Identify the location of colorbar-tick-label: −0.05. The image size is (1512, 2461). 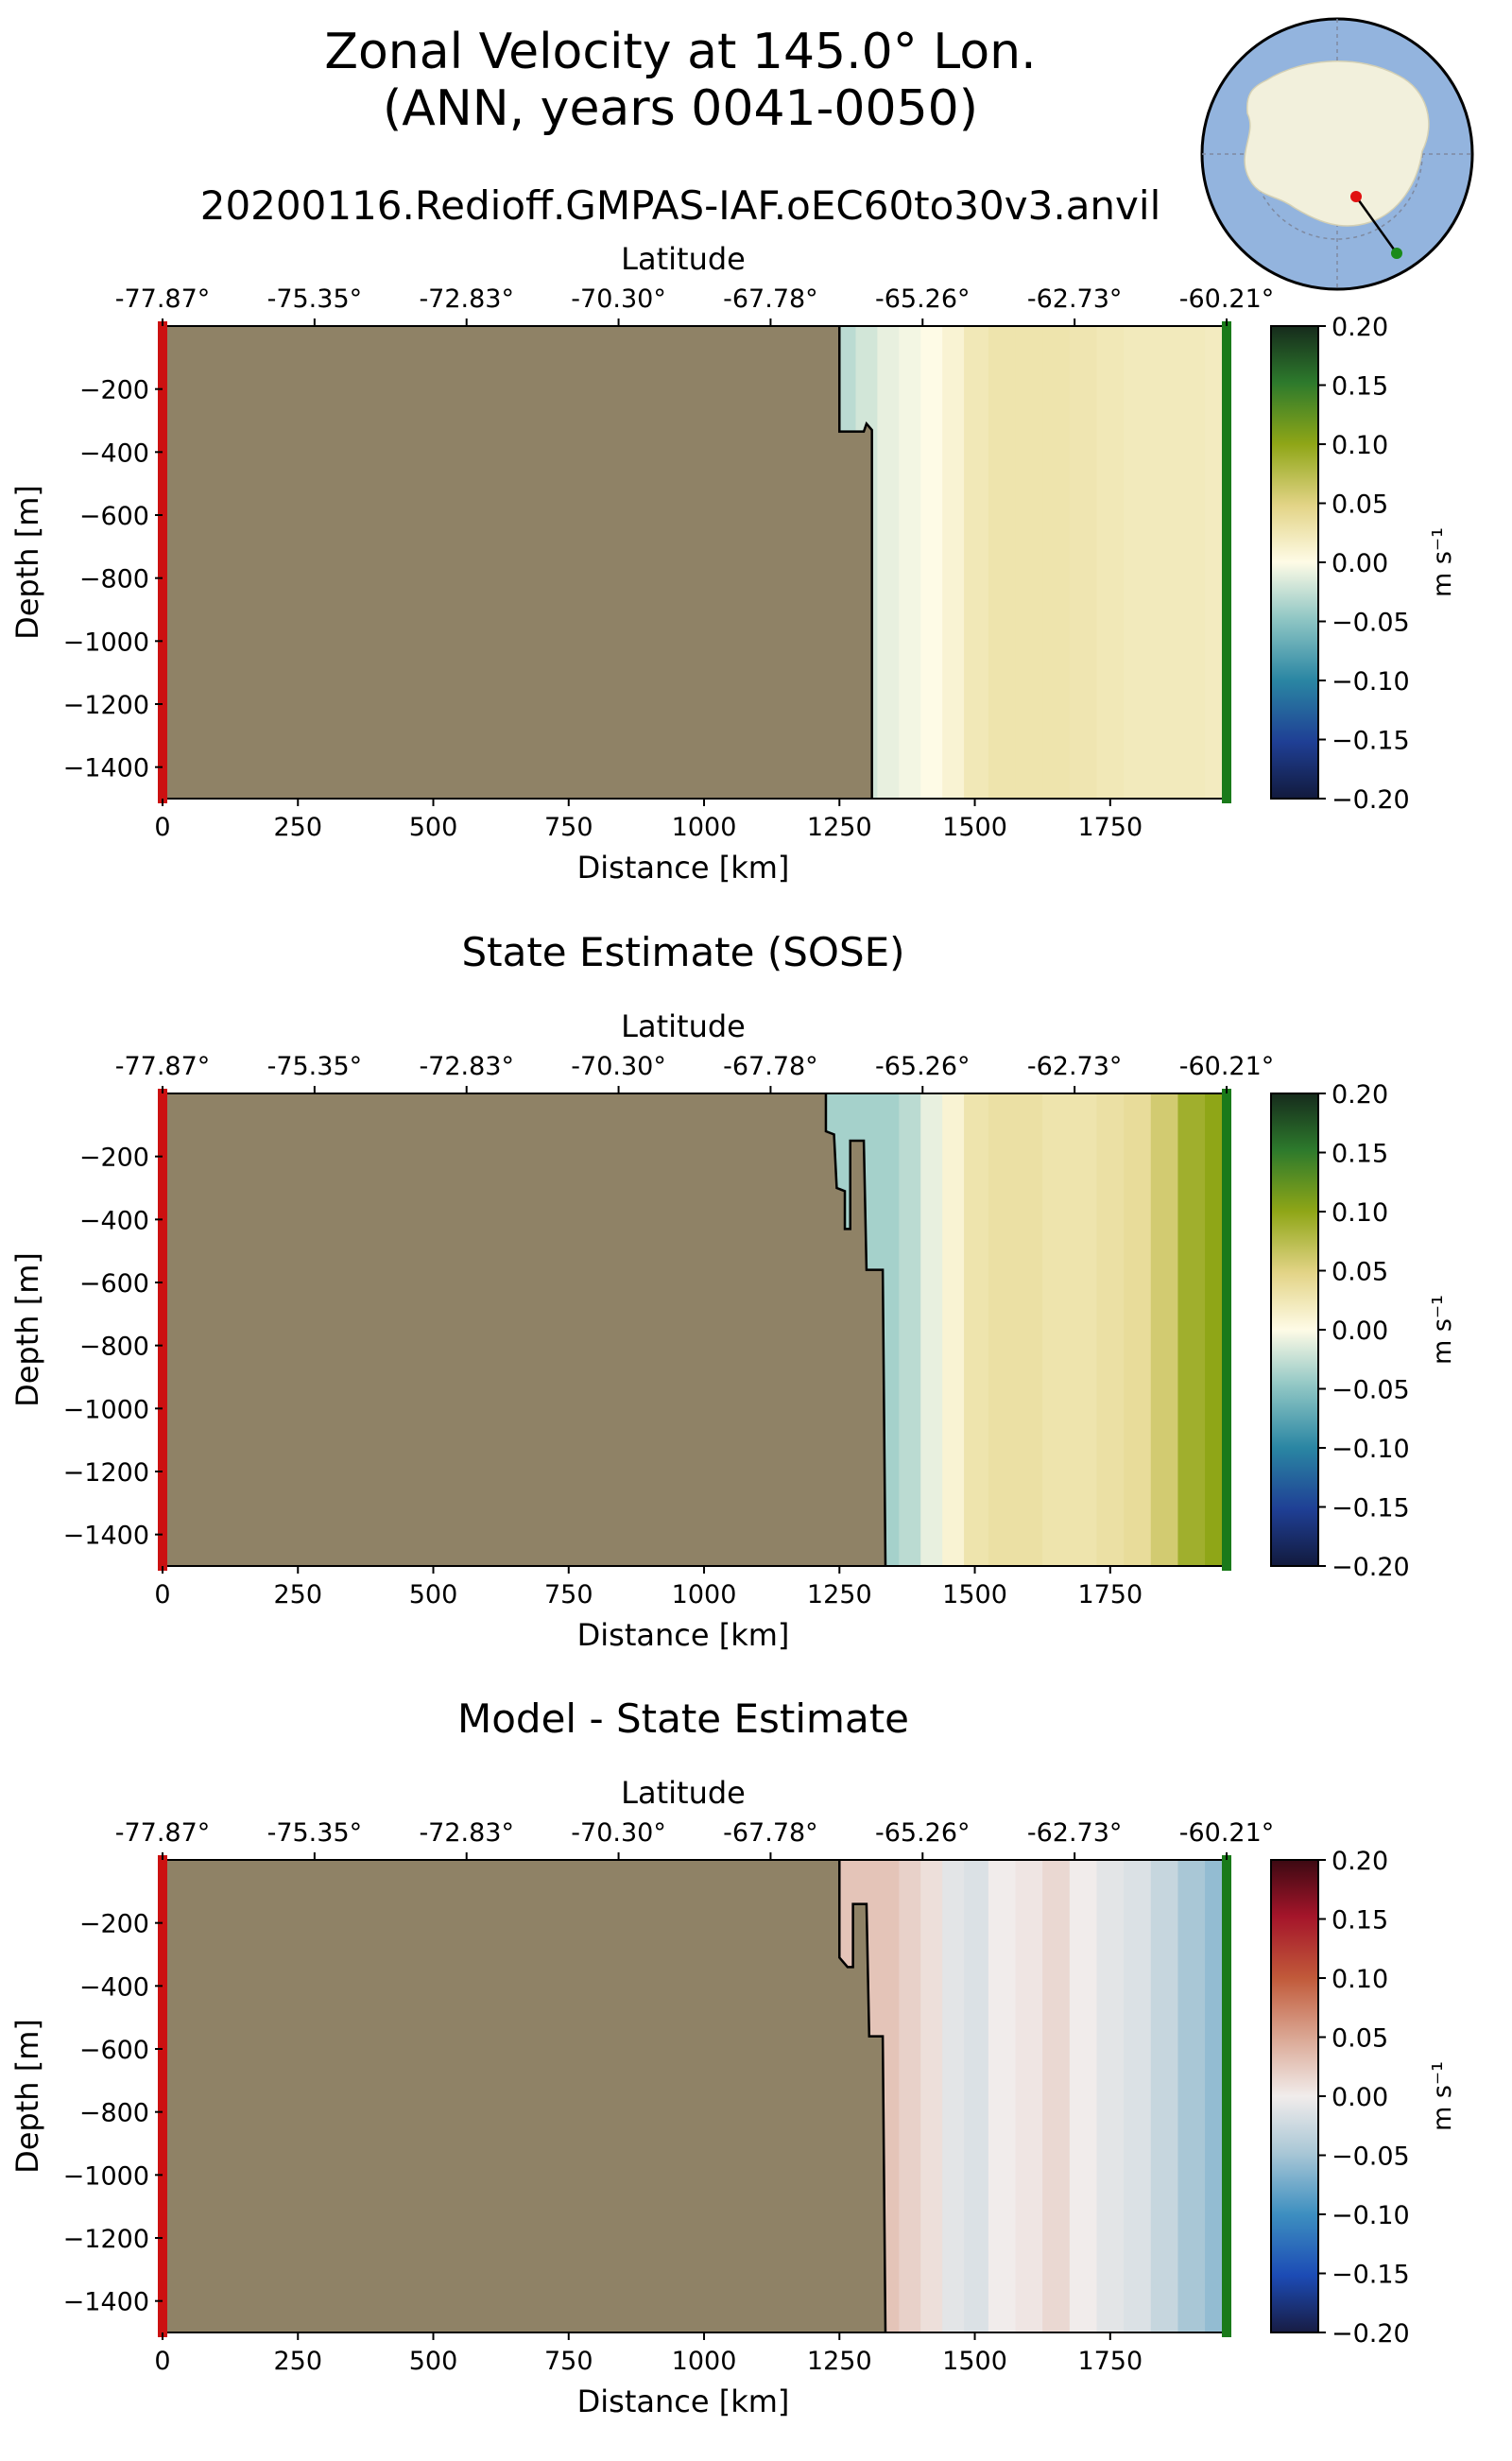
(1371, 2157).